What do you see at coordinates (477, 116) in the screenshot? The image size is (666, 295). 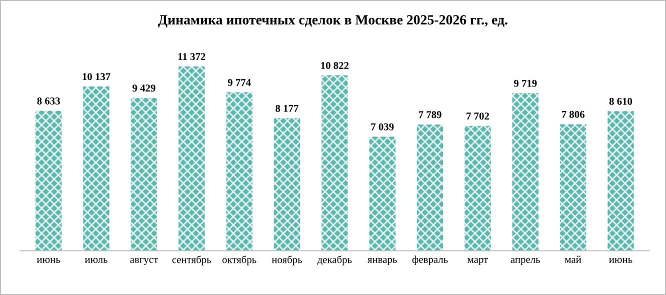 I see `data-label: 7 702` at bounding box center [477, 116].